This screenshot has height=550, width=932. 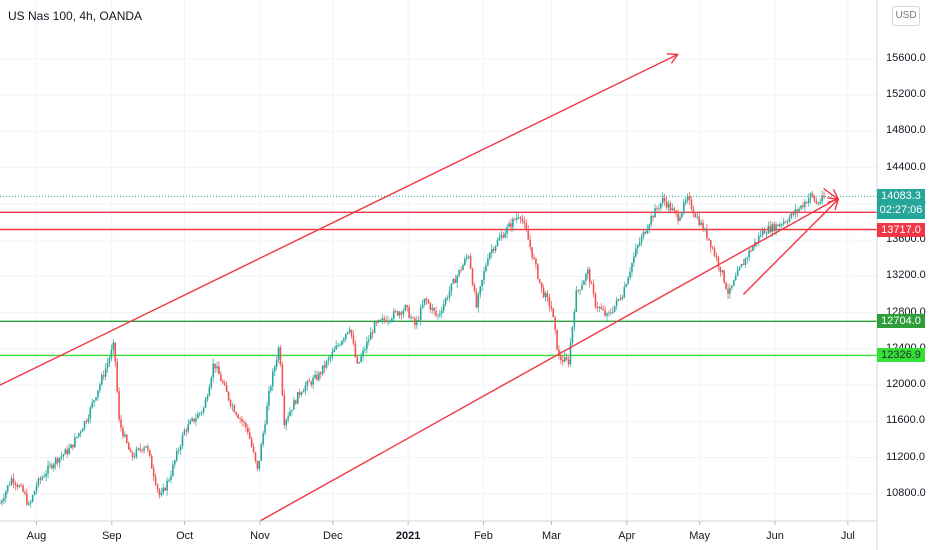 What do you see at coordinates (75, 16) in the screenshot?
I see `symbol-title: US Nas 100, 4h, OANDA` at bounding box center [75, 16].